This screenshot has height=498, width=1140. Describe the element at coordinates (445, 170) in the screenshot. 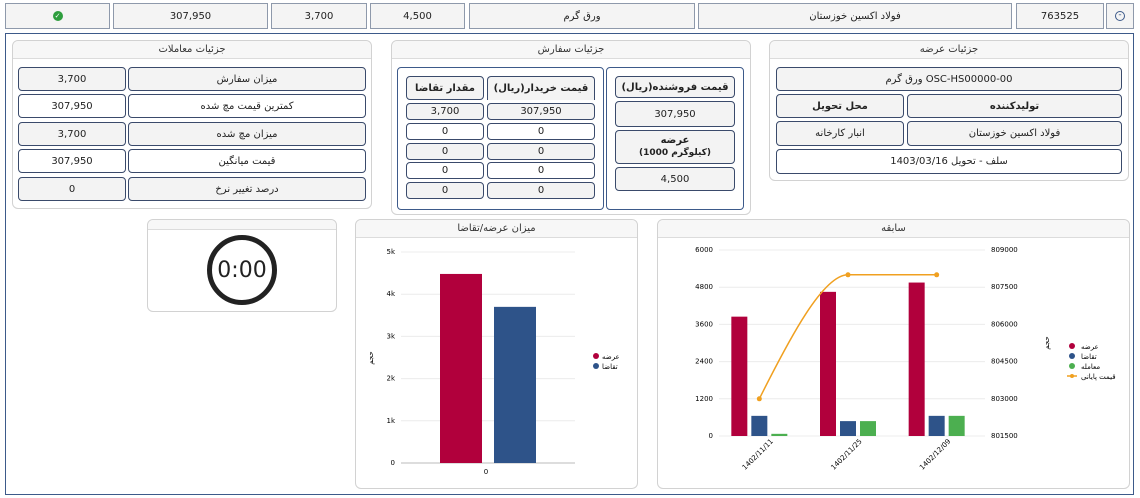

I see `demand-row-3: 0` at that location.